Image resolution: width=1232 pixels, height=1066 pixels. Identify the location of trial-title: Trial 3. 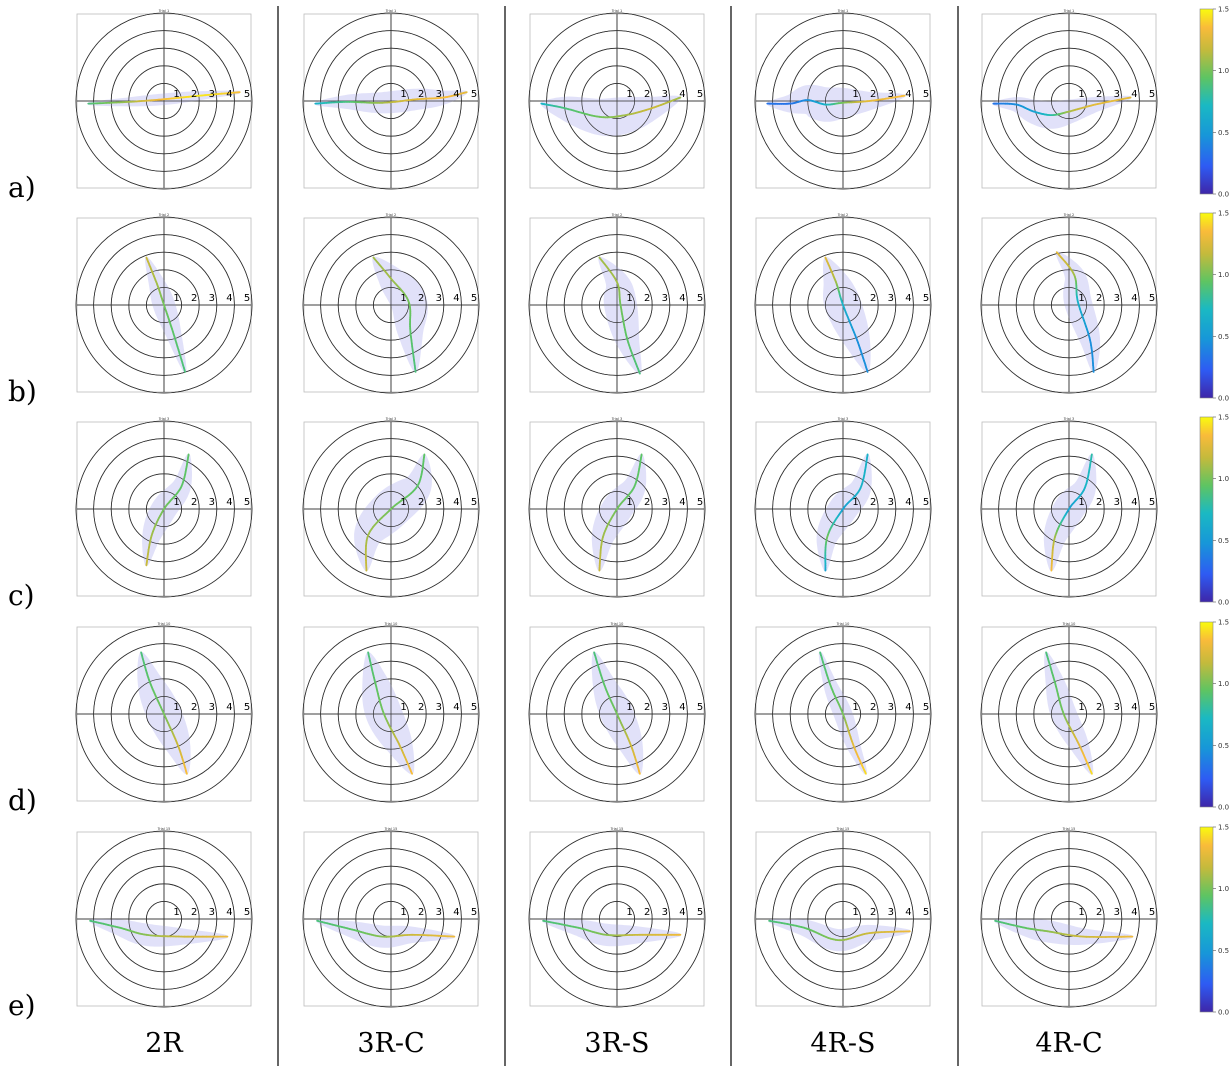
(164, 419).